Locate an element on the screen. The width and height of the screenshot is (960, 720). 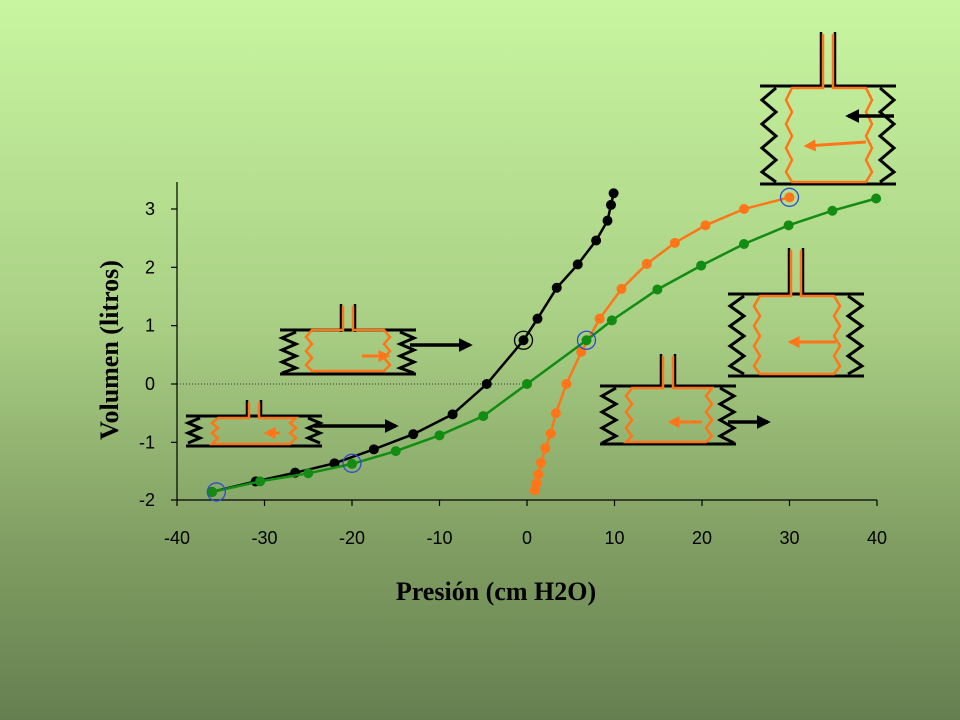
x-tick-label: -30 is located at coordinates (264, 538).